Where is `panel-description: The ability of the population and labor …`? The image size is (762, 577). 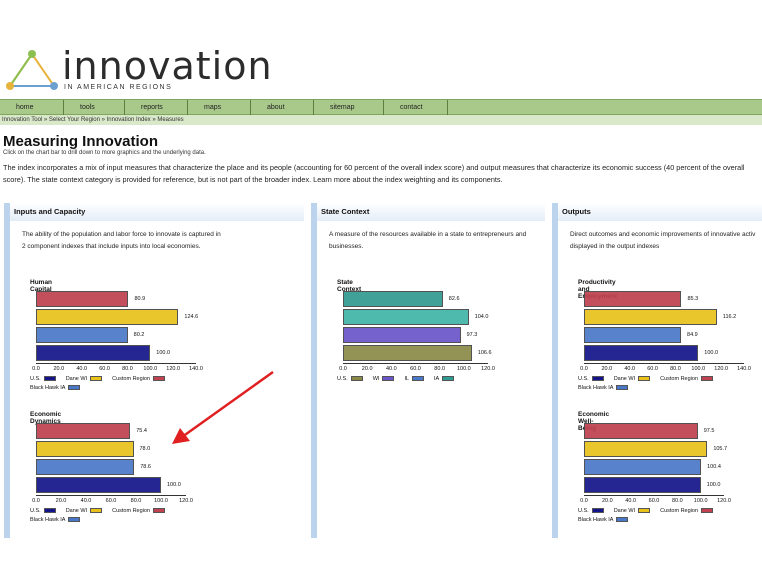
panel-description: The ability of the population and labor … is located at coordinates (121, 240).